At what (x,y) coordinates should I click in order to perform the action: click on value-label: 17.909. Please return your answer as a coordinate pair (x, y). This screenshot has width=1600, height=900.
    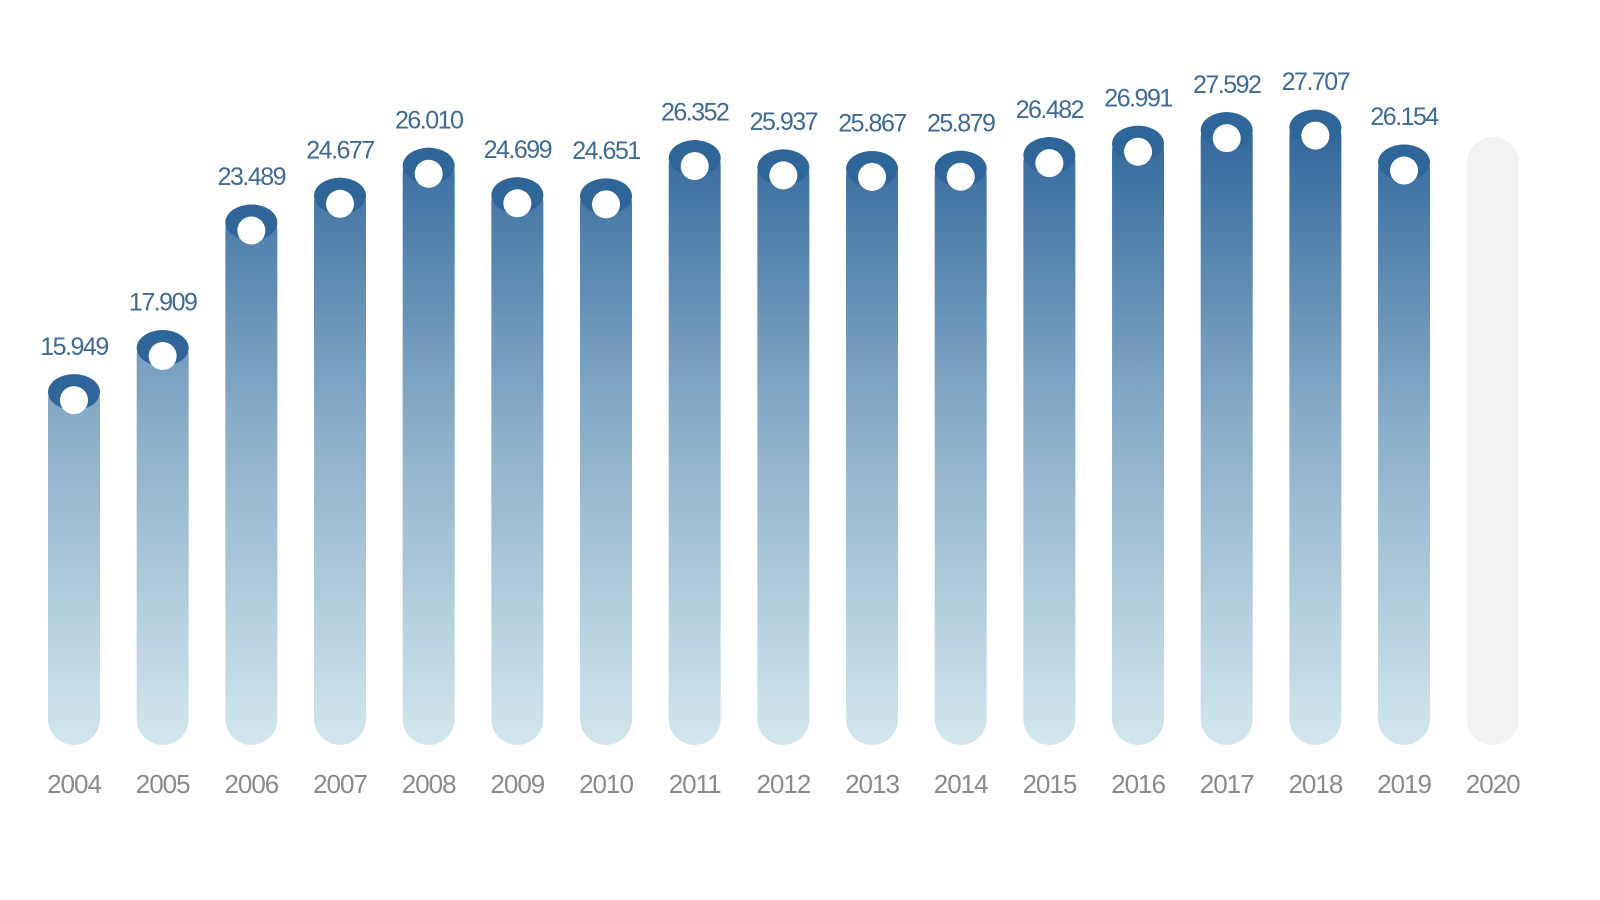
    Looking at the image, I should click on (163, 303).